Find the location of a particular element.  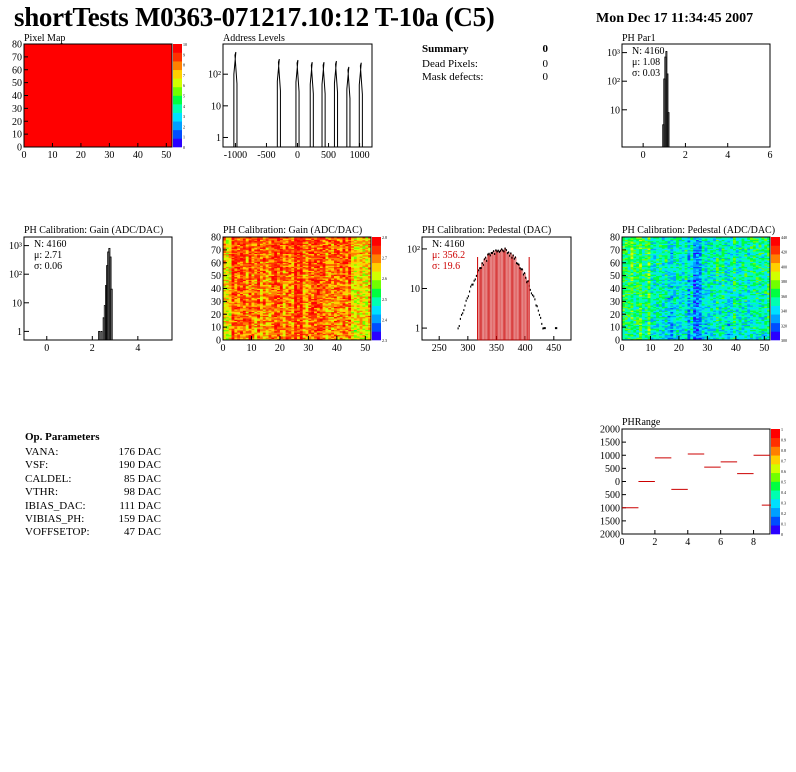

pixel-map-ytick-label: 30 is located at coordinates (17, 109).